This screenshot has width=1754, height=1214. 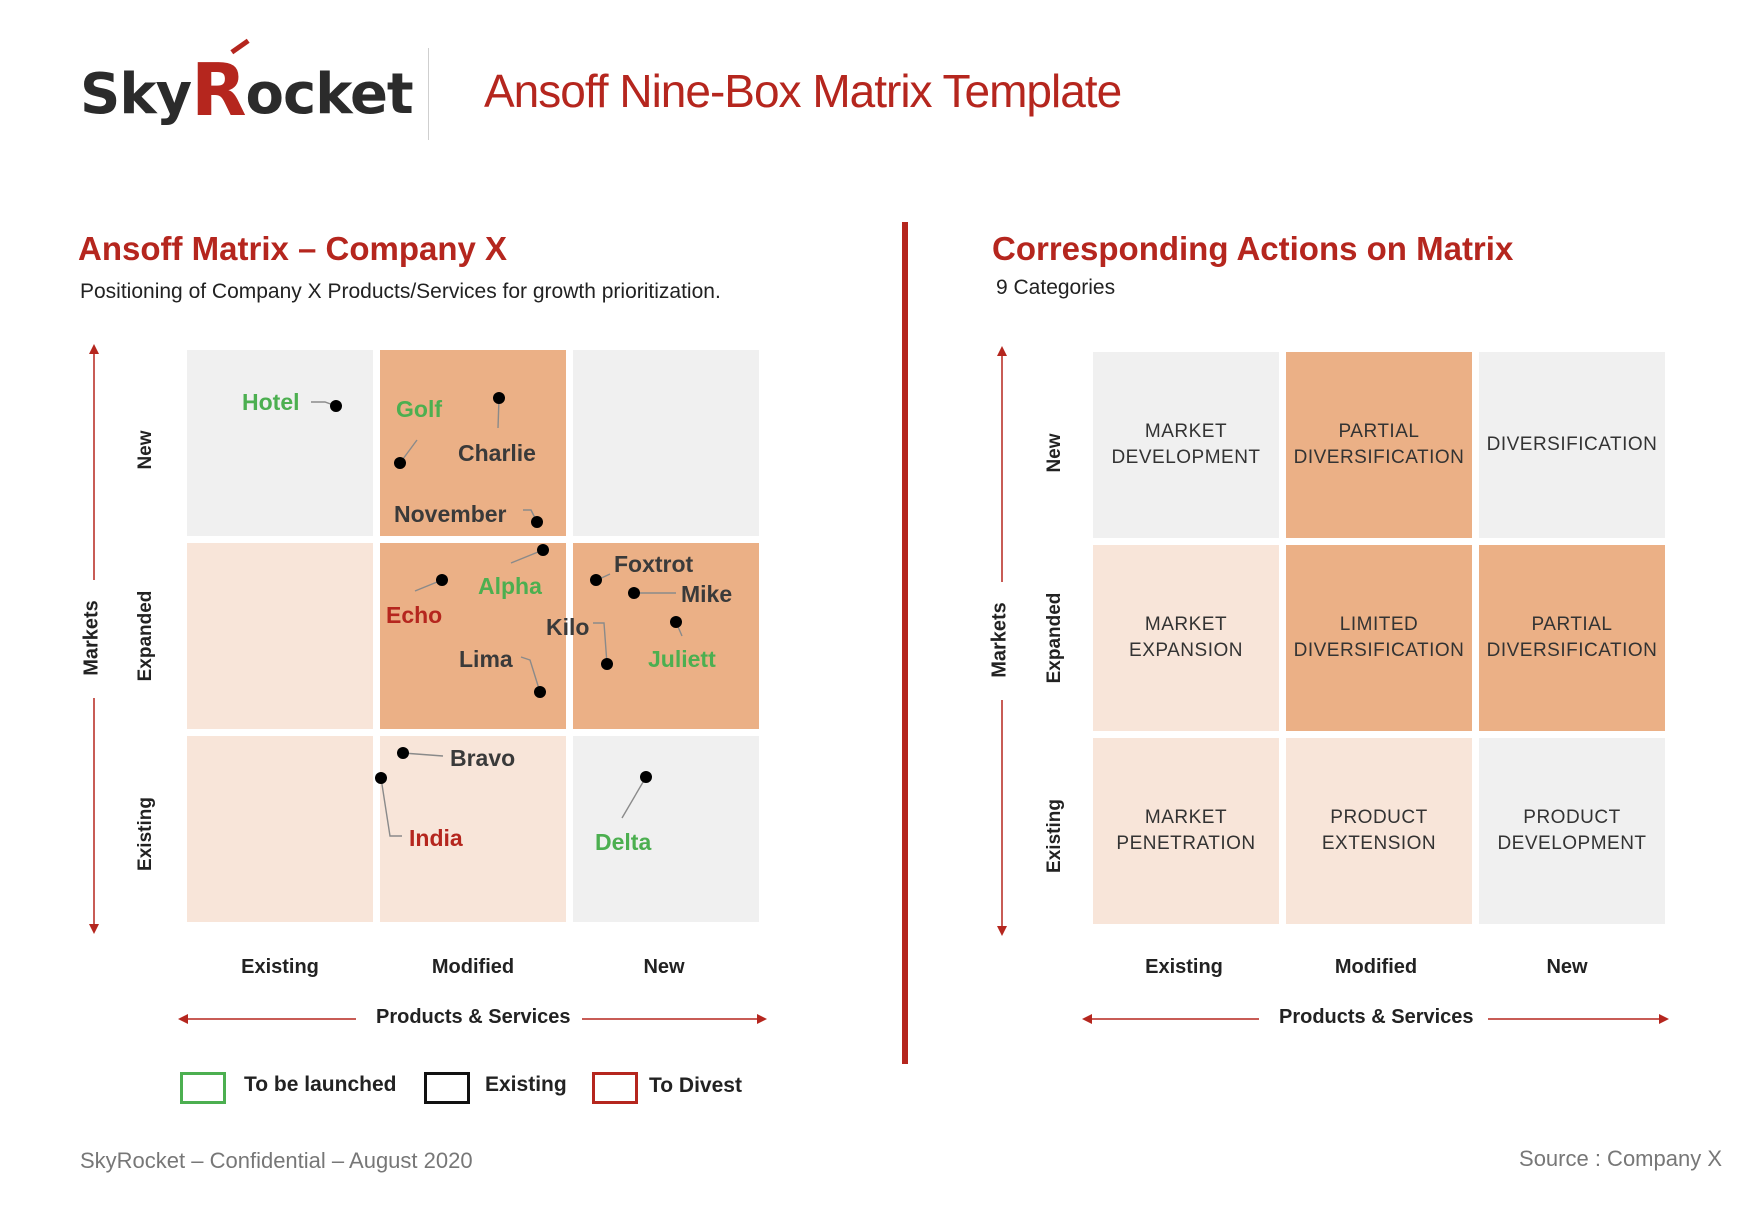 I want to click on point-label-india: India, so click(x=436, y=838).